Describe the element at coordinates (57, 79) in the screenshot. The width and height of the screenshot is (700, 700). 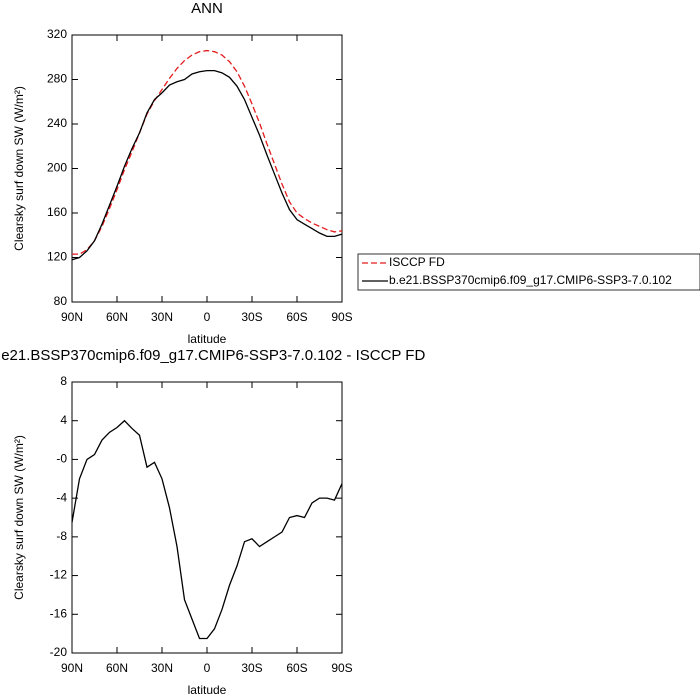
I see `y-tick-label: 280` at that location.